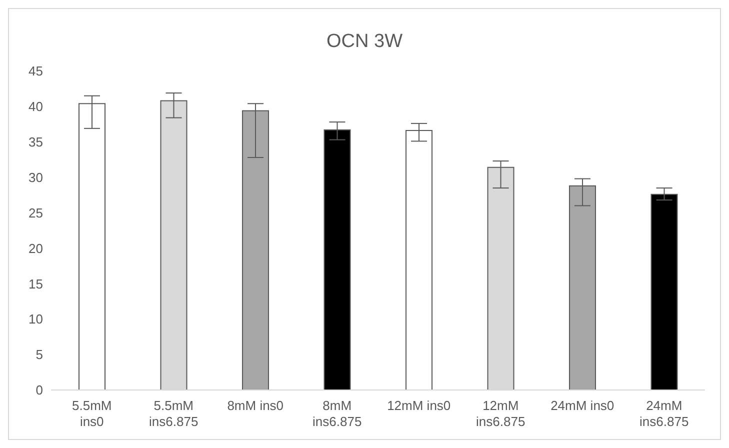 The image size is (729, 448). What do you see at coordinates (35, 248) in the screenshot?
I see `y-tick-label: 20` at bounding box center [35, 248].